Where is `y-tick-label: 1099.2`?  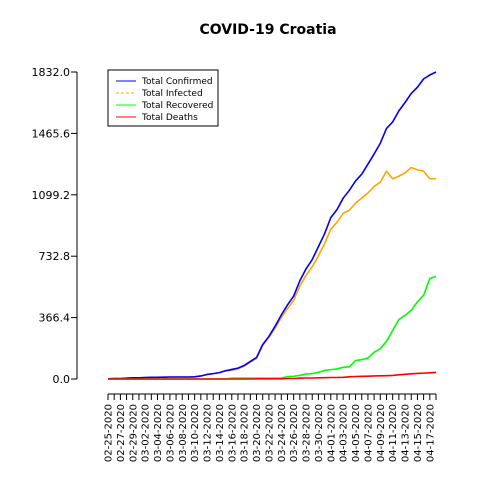 y-tick-label: 1099.2 is located at coordinates (51, 195).